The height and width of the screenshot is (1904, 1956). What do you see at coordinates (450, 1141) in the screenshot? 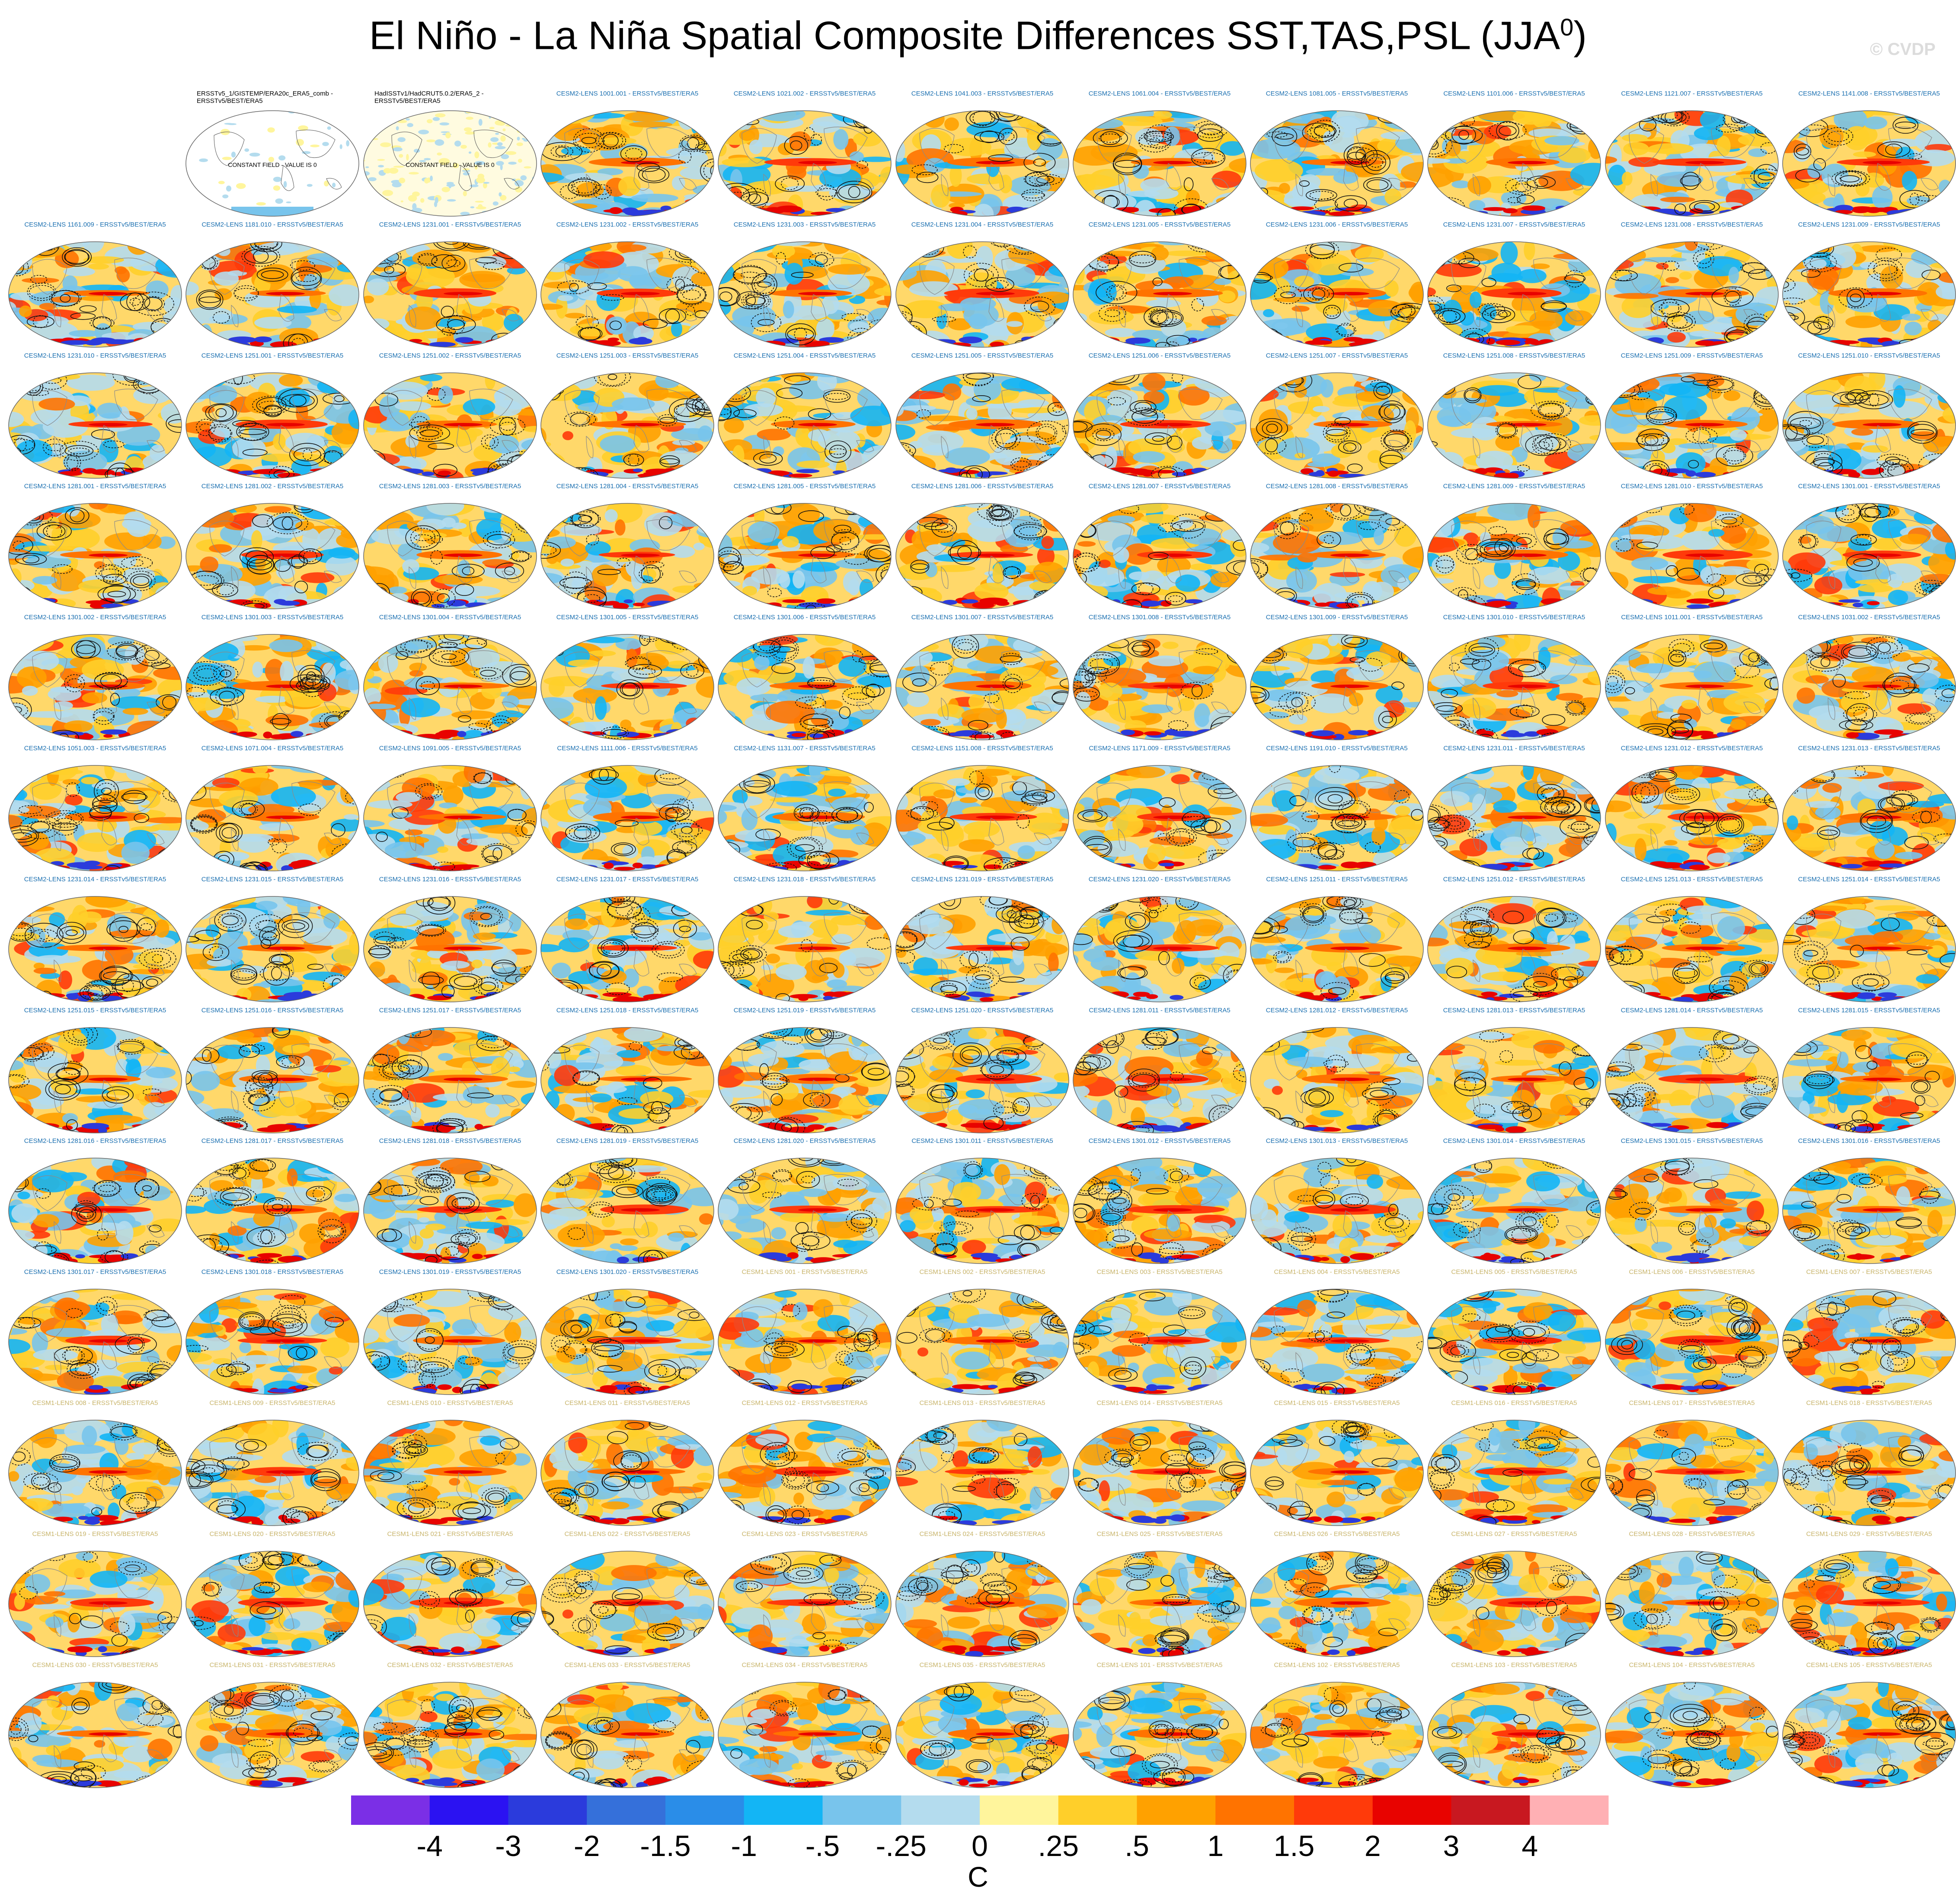
I see `panel-title: CESM2-LENS 1281.018 - ERSSTv5/BEST/ERA5` at bounding box center [450, 1141].